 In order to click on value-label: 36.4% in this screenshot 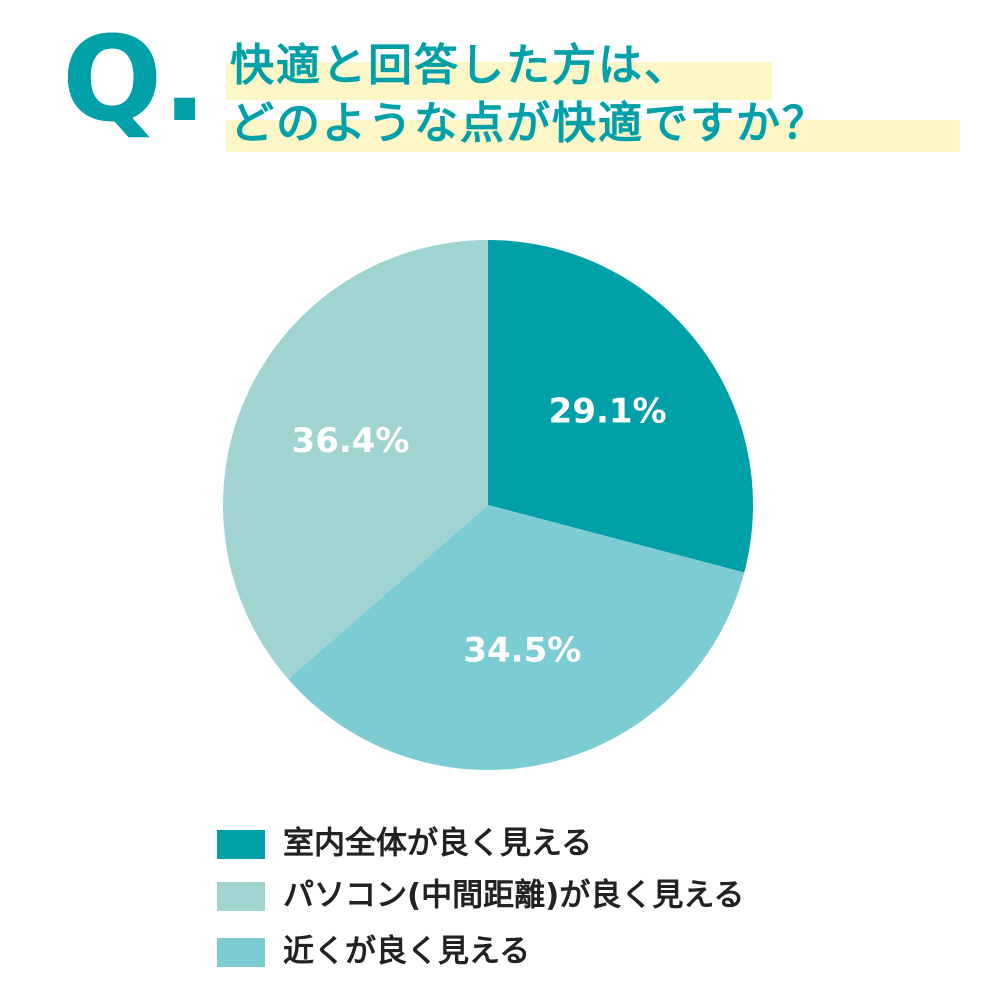, I will do `click(351, 441)`.